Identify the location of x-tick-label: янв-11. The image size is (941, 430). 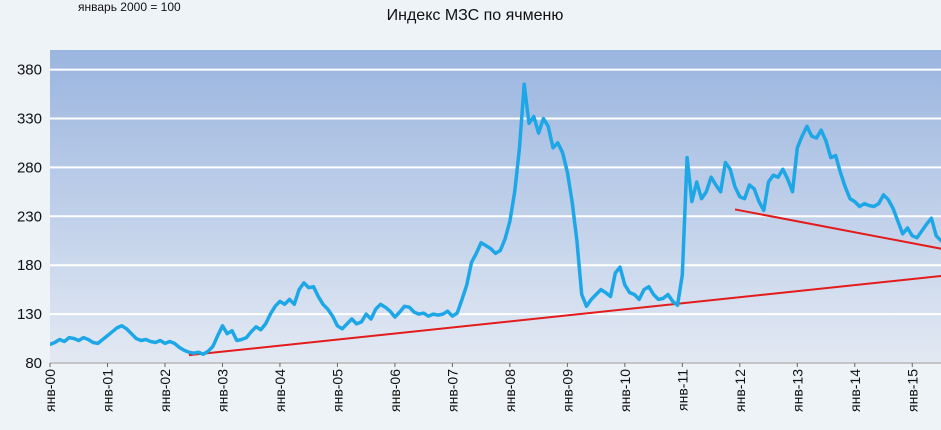
(682, 390).